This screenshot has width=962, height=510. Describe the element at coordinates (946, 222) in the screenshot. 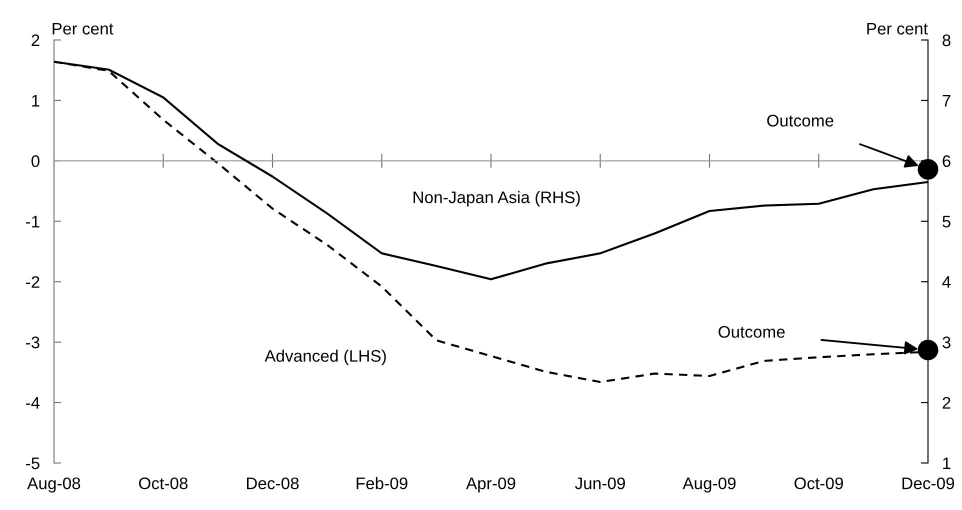

I see `y2-tick-label: 5` at that location.